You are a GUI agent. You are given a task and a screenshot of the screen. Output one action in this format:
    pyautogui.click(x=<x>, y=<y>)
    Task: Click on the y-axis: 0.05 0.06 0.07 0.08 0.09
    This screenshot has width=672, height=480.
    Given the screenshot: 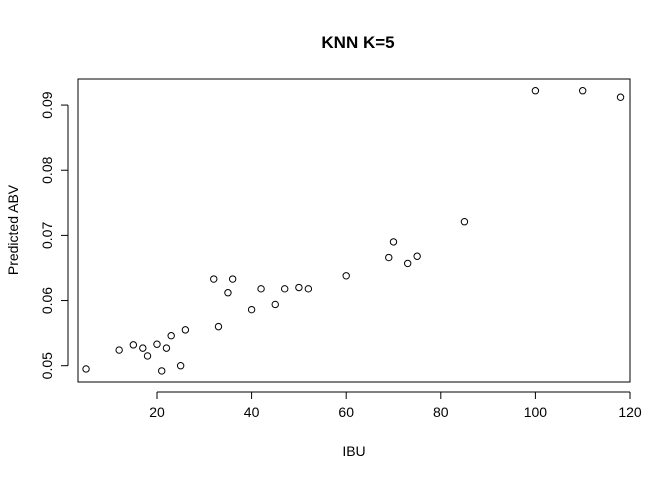 What is the action you would take?
    pyautogui.click(x=54, y=235)
    